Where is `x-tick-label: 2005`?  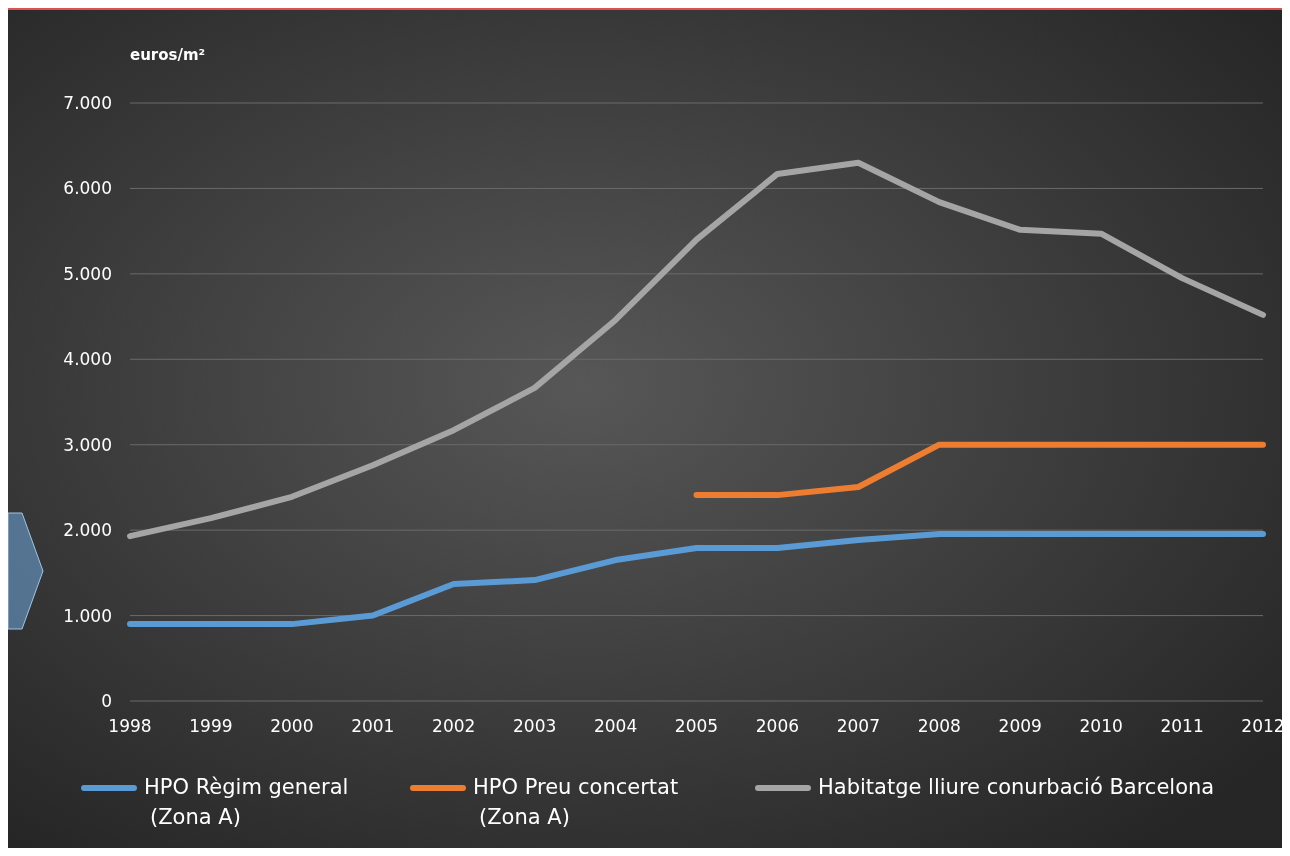
x-tick-label: 2005 is located at coordinates (696, 726).